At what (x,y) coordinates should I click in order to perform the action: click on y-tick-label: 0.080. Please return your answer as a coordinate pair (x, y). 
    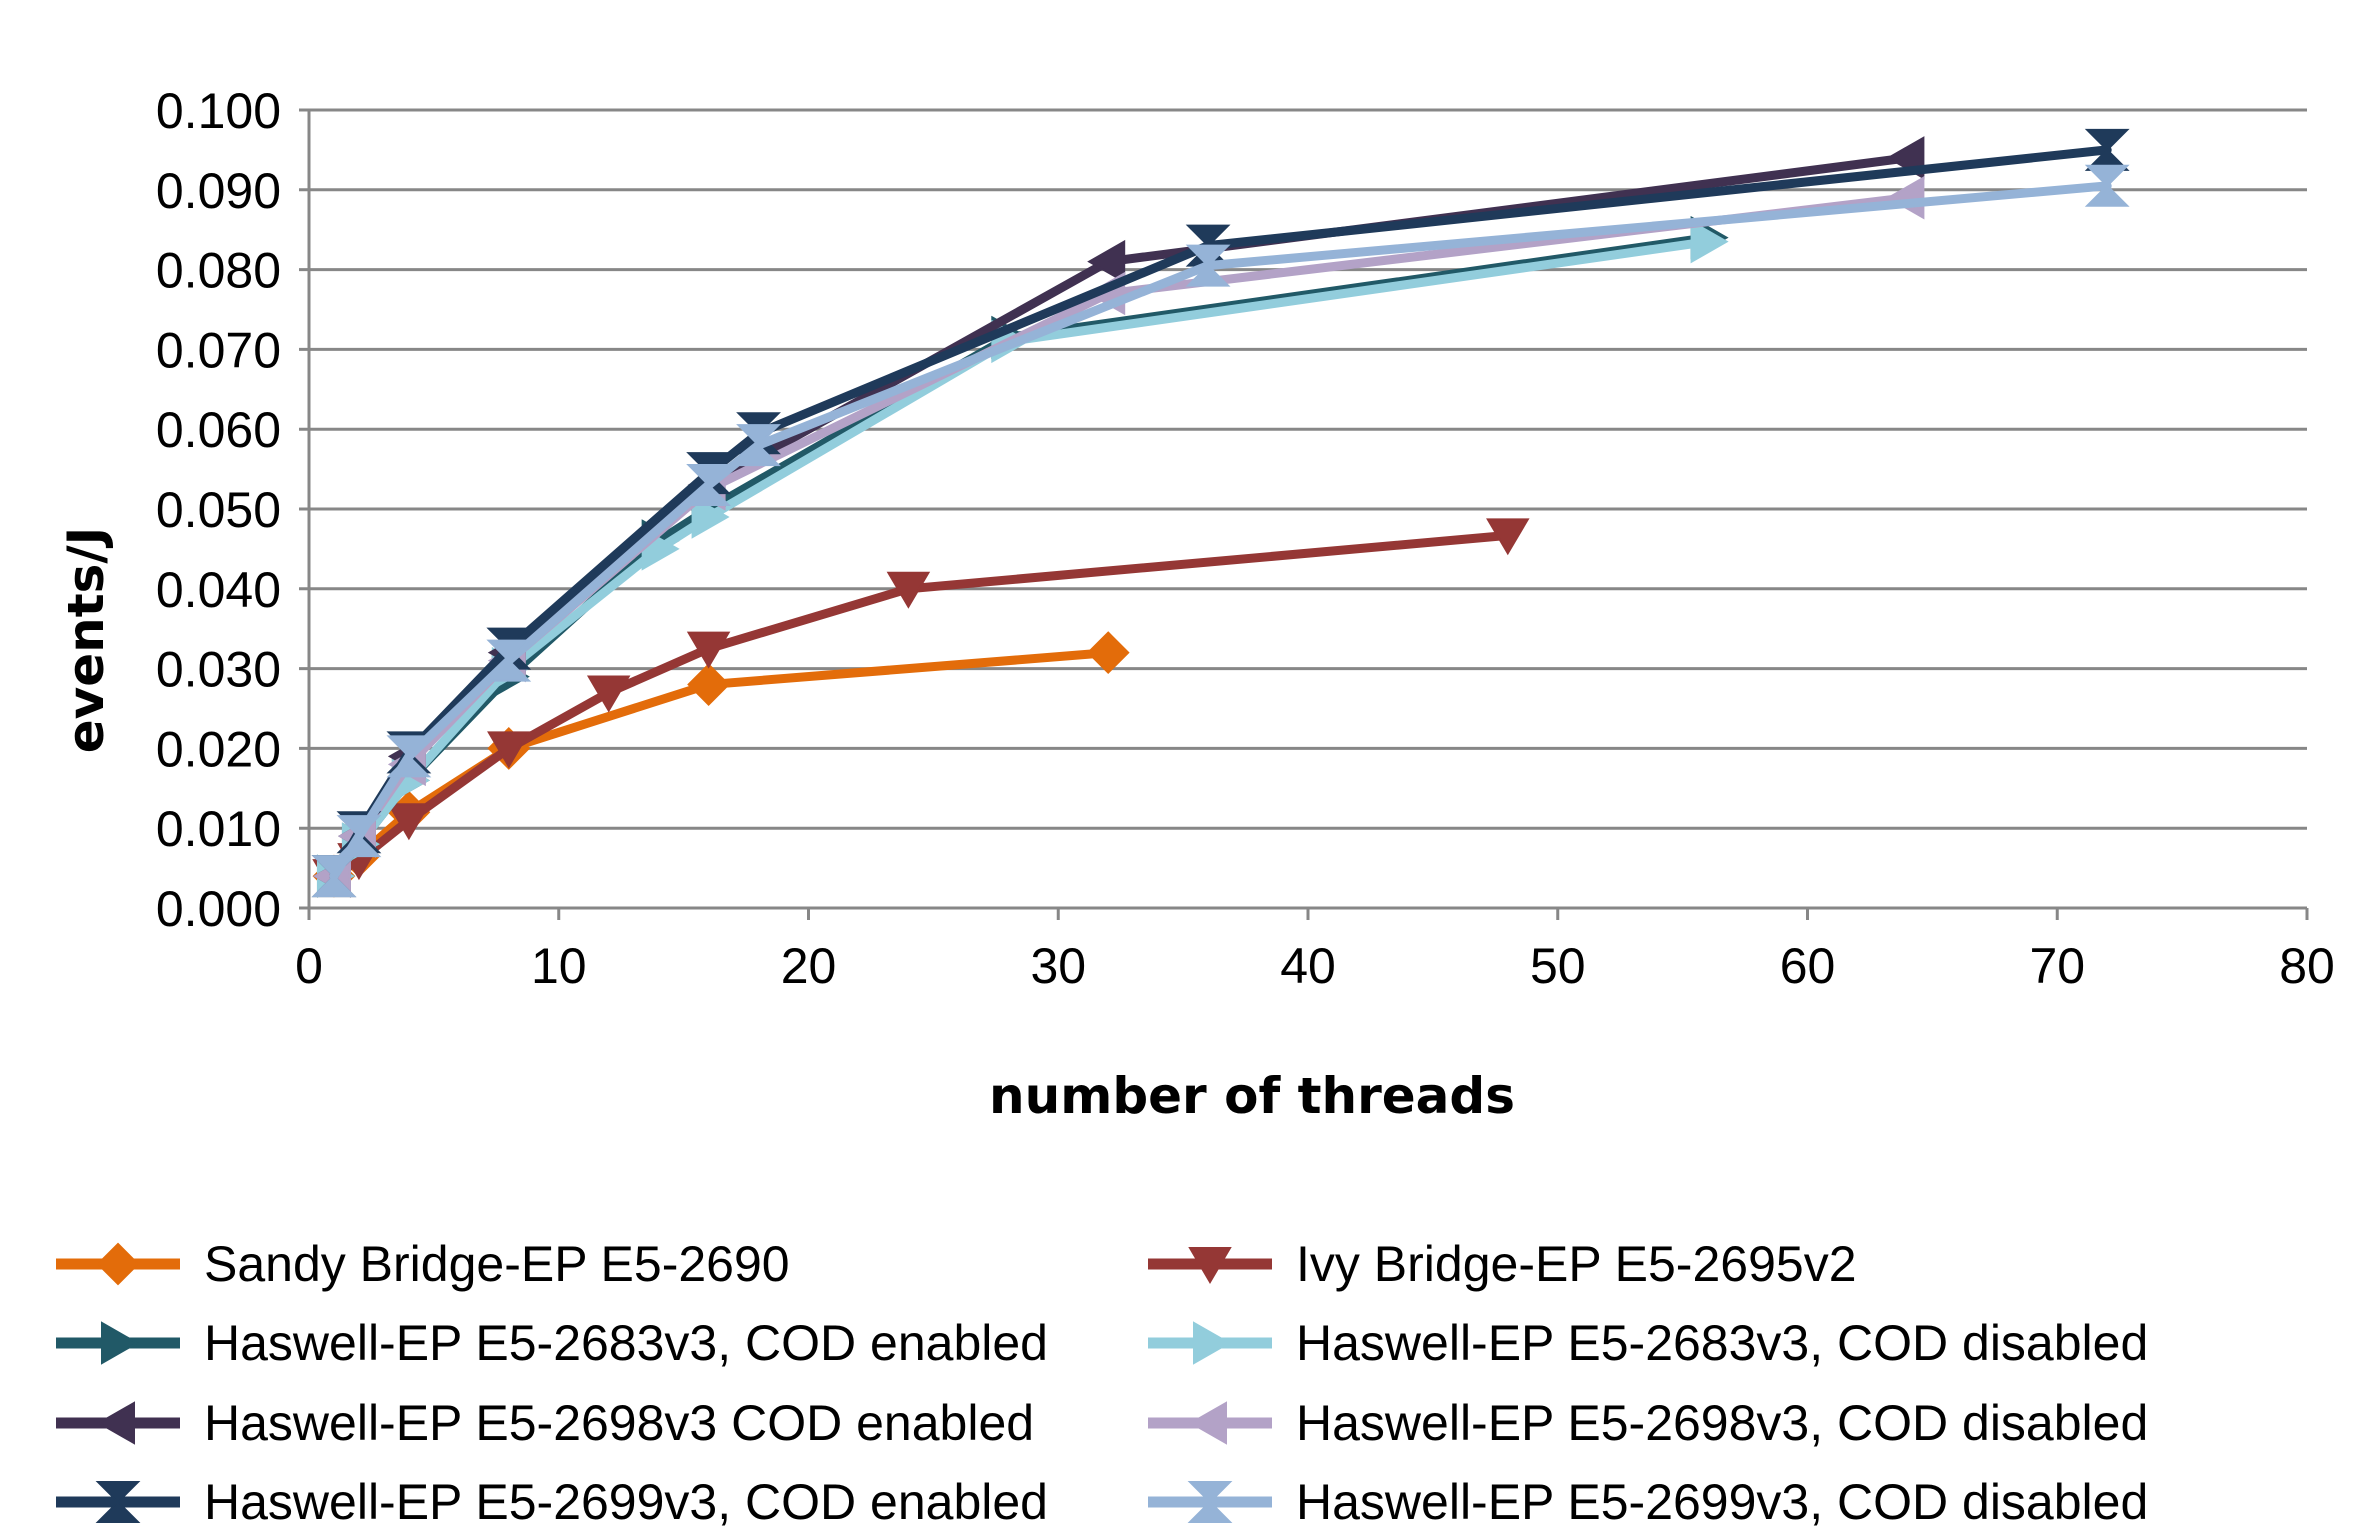
    Looking at the image, I should click on (218, 271).